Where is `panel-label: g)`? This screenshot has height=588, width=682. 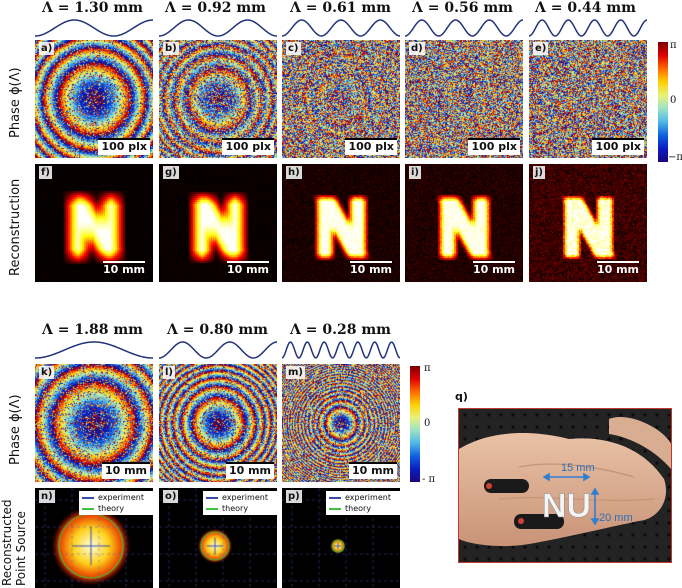 panel-label: g) is located at coordinates (171, 172).